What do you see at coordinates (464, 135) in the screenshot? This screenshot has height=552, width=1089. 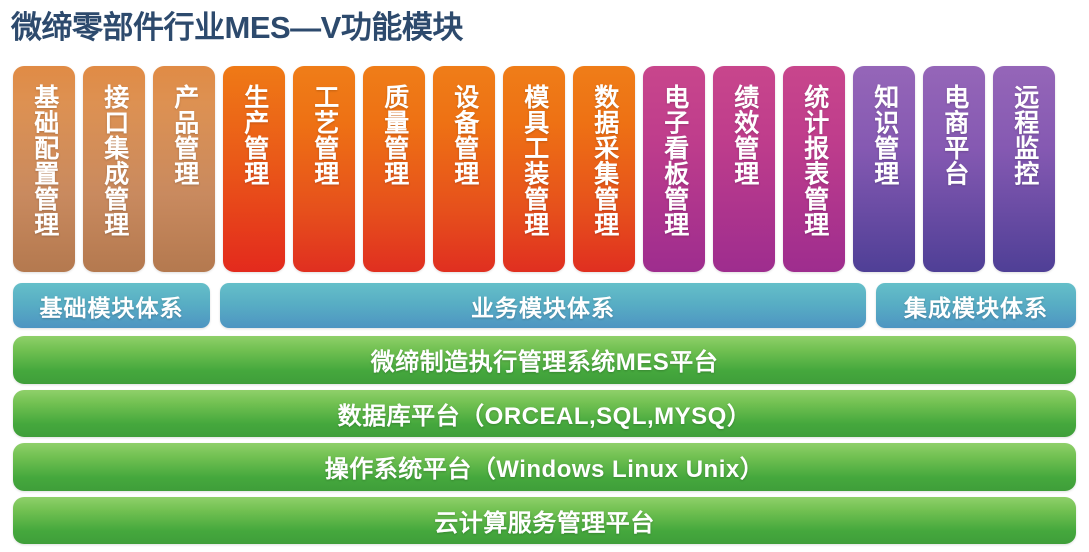 I see `module-column-label: 设备管理` at bounding box center [464, 135].